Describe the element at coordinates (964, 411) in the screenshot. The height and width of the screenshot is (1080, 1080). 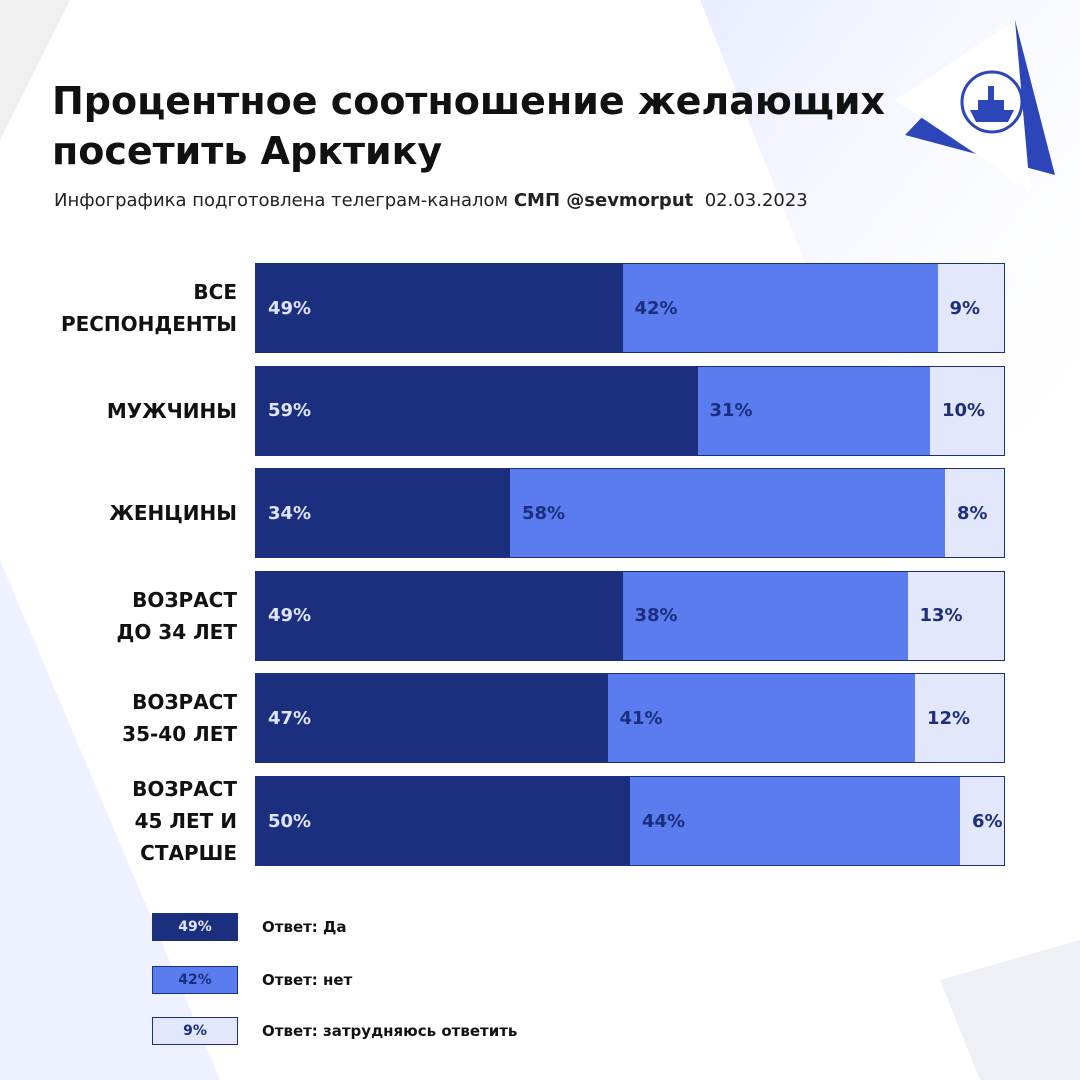
I see `data-label: 10%` at that location.